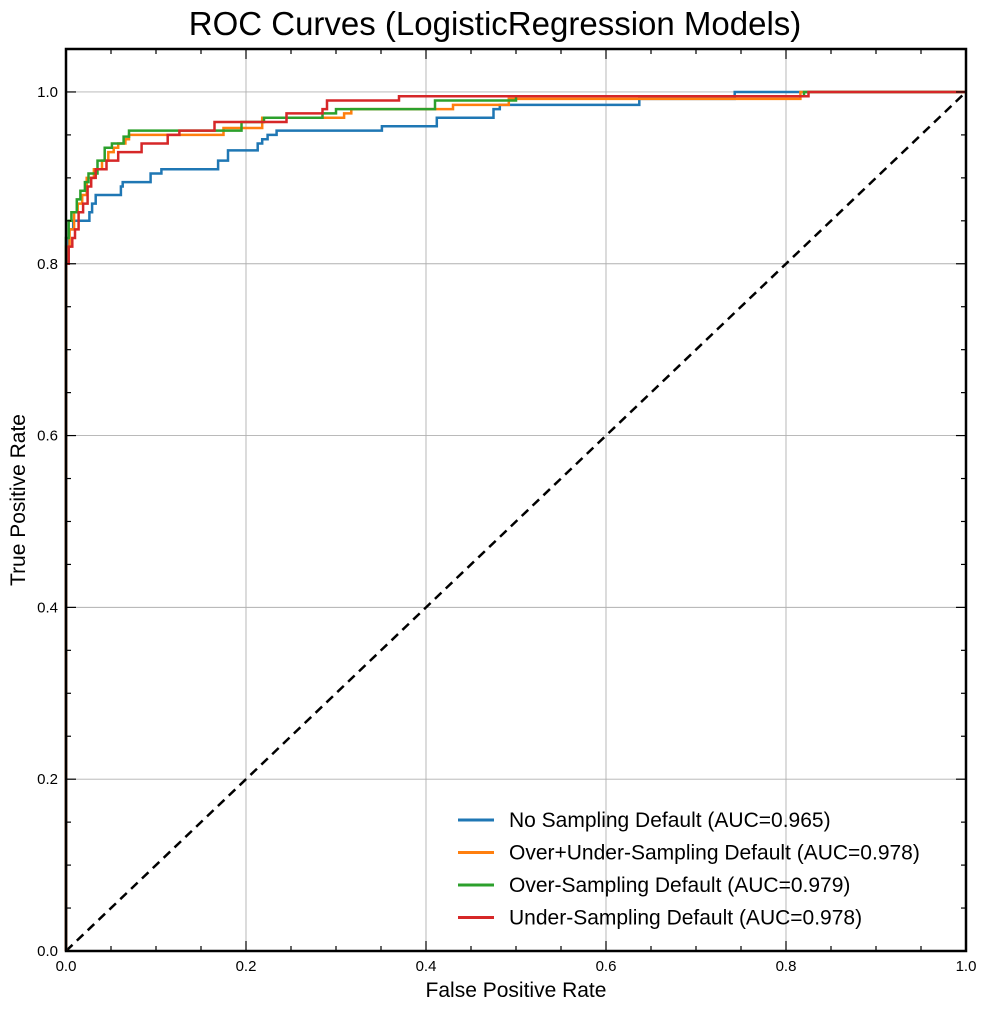 This screenshot has height=1011, width=987. What do you see at coordinates (495, 23) in the screenshot?
I see `chart-title: ROC Curves (LogisticRegression Models)` at bounding box center [495, 23].